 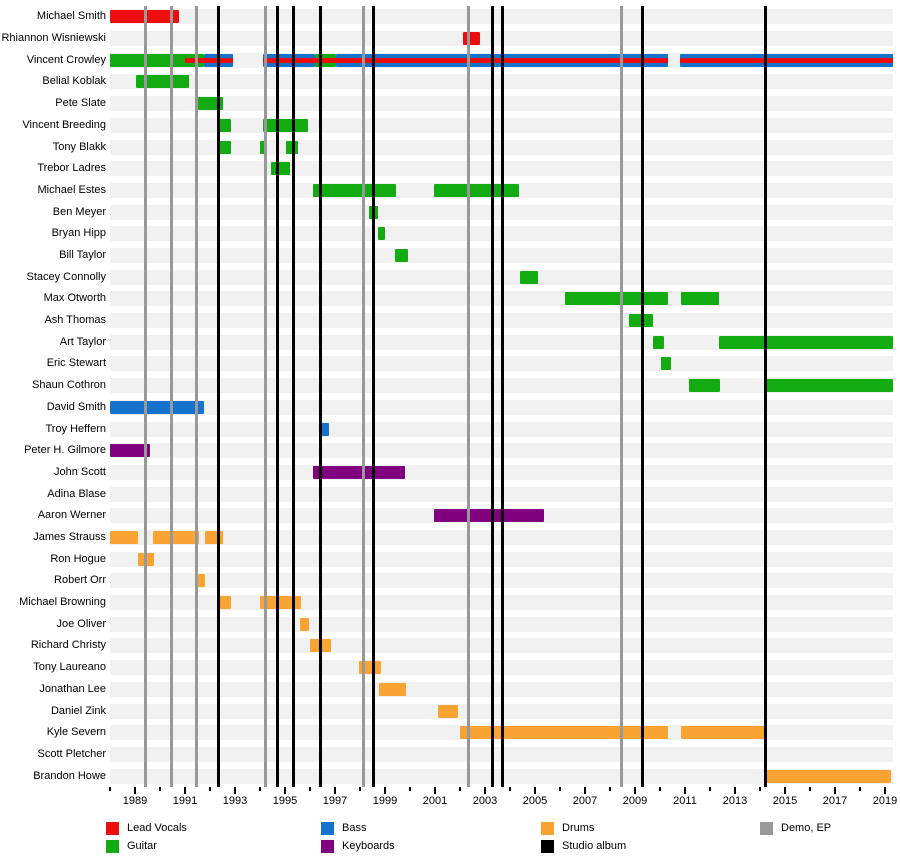 I want to click on legend-swatch-demo-ep, so click(x=766, y=828).